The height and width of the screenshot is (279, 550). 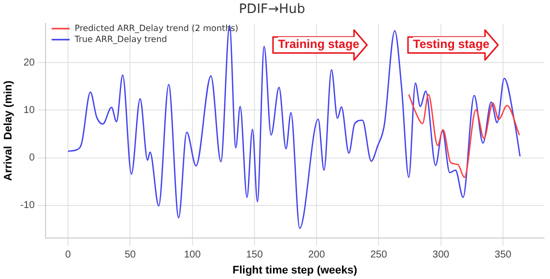 What do you see at coordinates (121, 39) in the screenshot?
I see `legend-label: True ARR_Delay trend` at bounding box center [121, 39].